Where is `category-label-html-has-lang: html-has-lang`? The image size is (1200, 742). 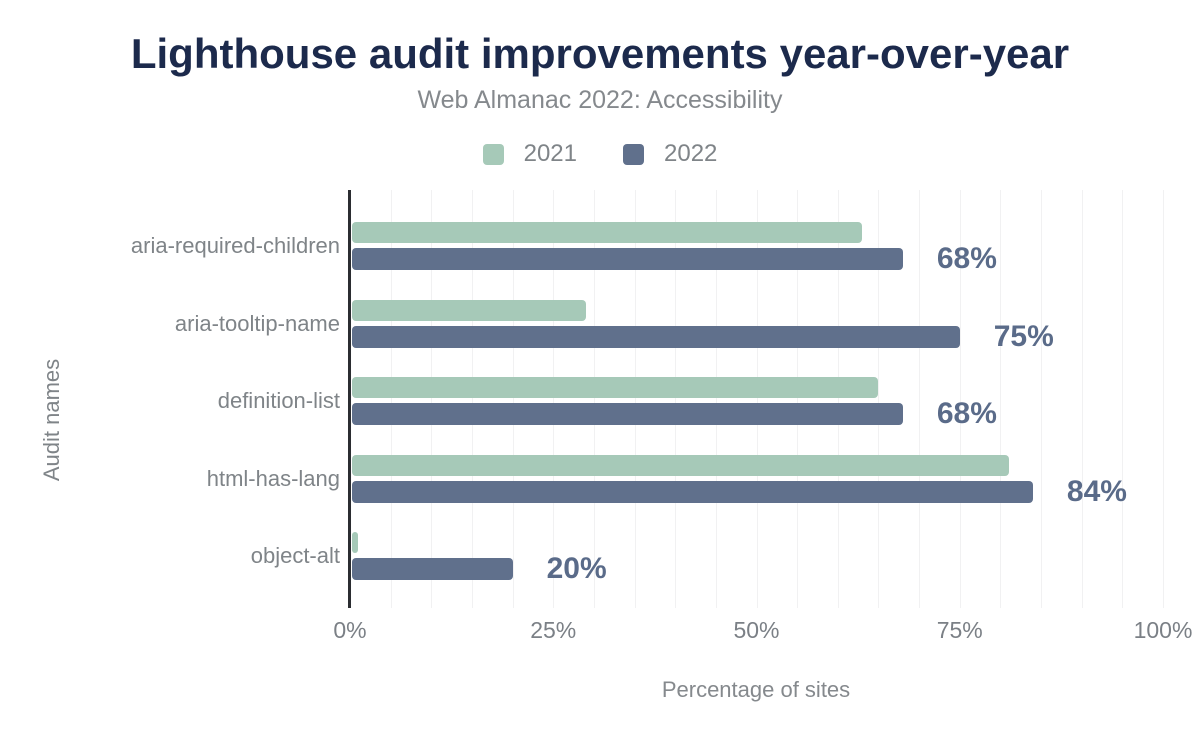 category-label-html-has-lang: html-has-lang is located at coordinates (273, 478).